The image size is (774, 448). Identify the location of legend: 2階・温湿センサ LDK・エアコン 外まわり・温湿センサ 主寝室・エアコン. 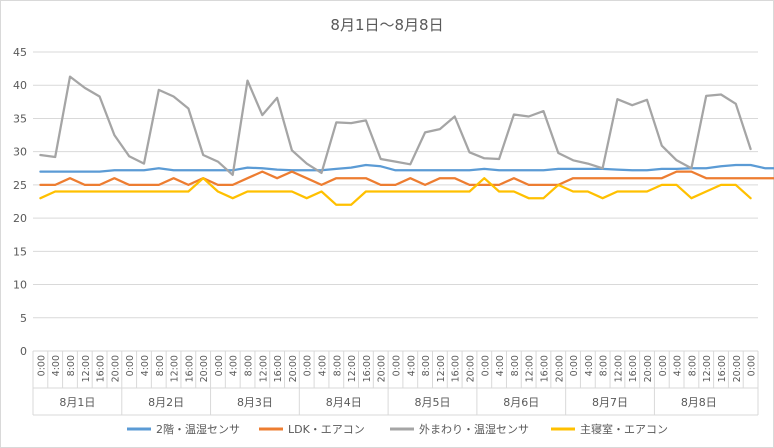
(397, 429).